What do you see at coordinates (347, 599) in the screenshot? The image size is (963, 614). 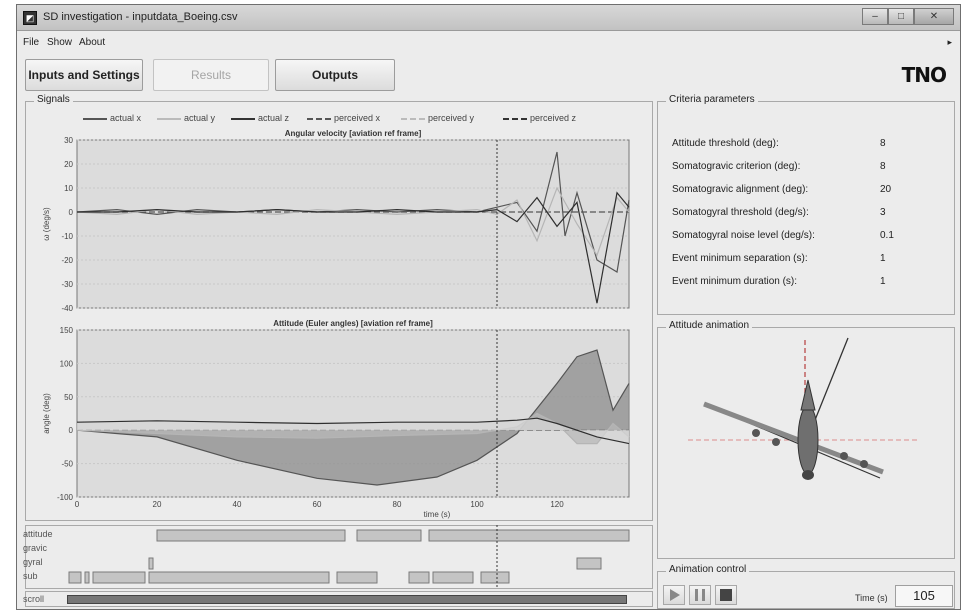 I see `scroll-bar` at bounding box center [347, 599].